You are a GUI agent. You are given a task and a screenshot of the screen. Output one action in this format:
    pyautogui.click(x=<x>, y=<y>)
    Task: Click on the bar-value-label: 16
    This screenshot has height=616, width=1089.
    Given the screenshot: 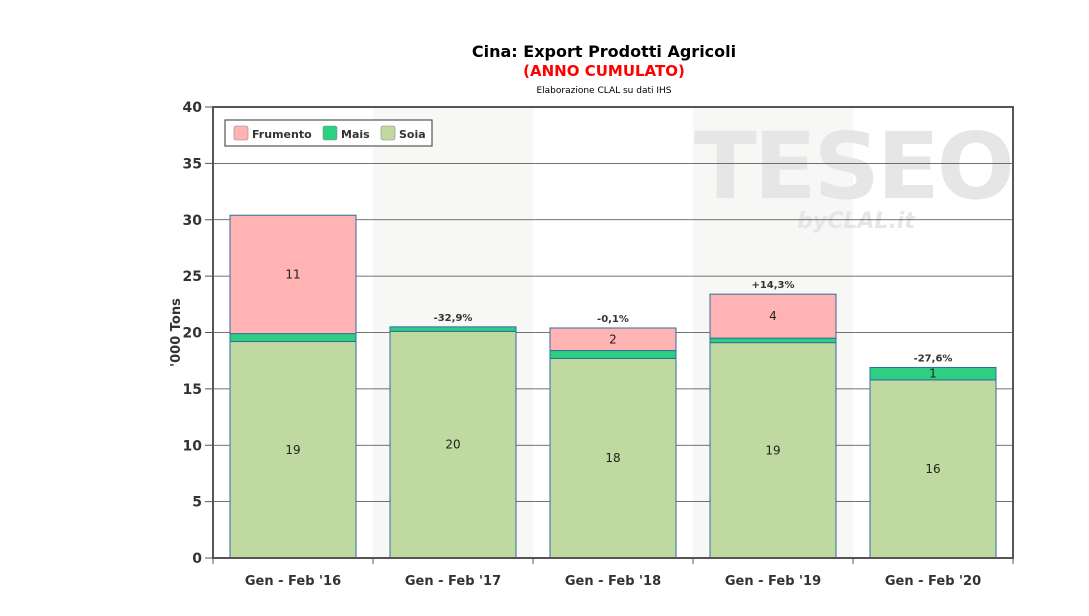 What is the action you would take?
    pyautogui.click(x=932, y=469)
    